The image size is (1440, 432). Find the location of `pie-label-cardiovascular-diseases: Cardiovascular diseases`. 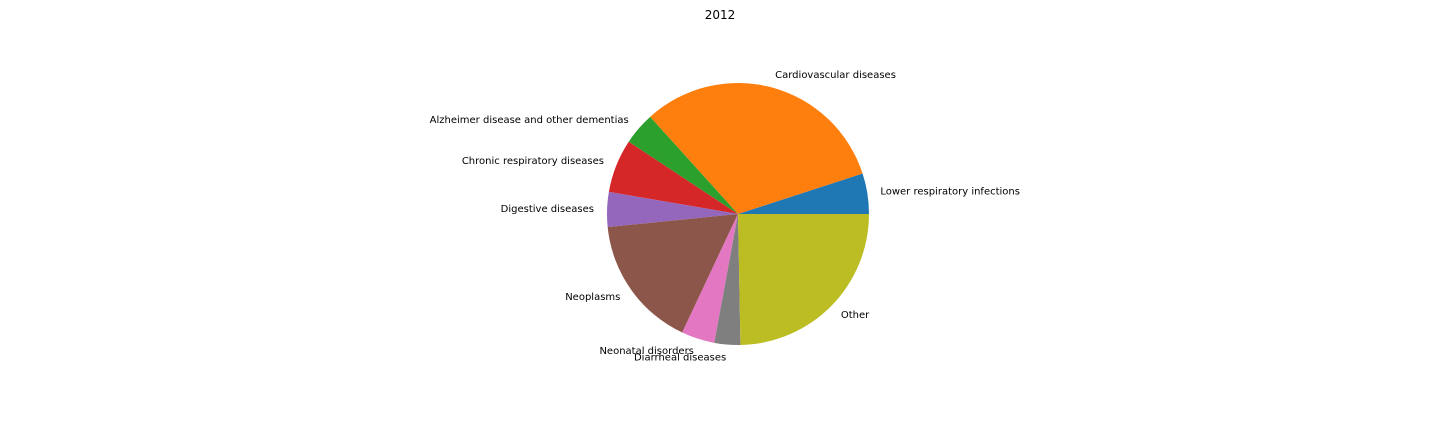

pie-label-cardiovascular-diseases: Cardiovascular diseases is located at coordinates (835, 75).